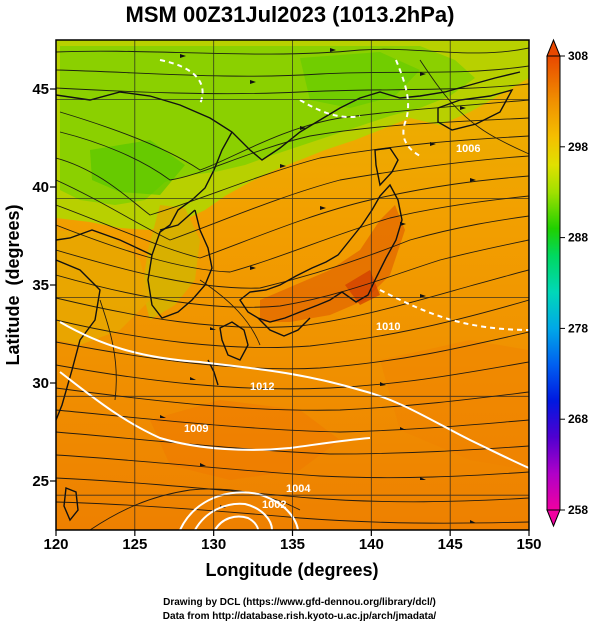 The width and height of the screenshot is (599, 625). What do you see at coordinates (578, 147) in the screenshot?
I see `colorbar-tick-label: 298` at bounding box center [578, 147].